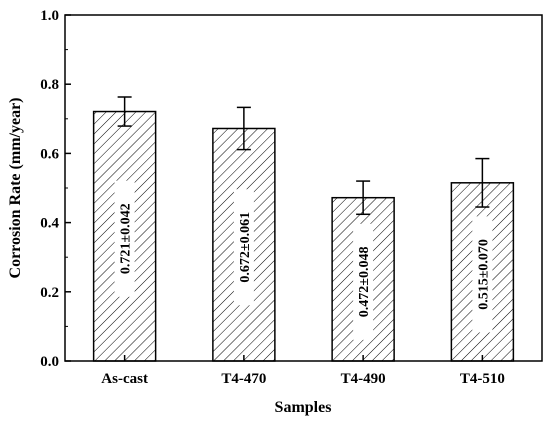 The height and width of the screenshot is (423, 550). What do you see at coordinates (243, 379) in the screenshot?
I see `x-tick-label: T4-470` at bounding box center [243, 379].